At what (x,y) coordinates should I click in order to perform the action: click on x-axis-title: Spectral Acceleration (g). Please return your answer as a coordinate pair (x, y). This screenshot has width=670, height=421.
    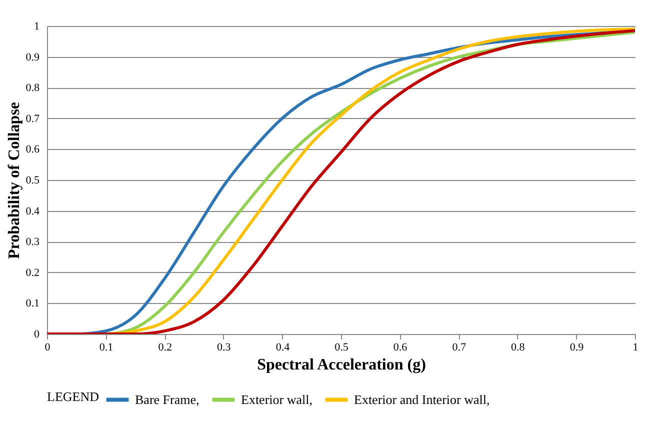
    Looking at the image, I should click on (341, 365).